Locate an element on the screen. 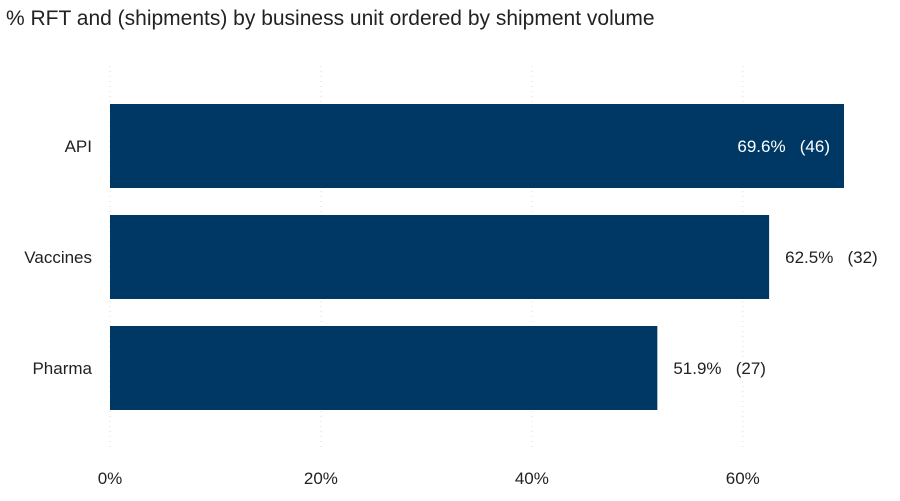  x-tick-label: 20% is located at coordinates (321, 478).